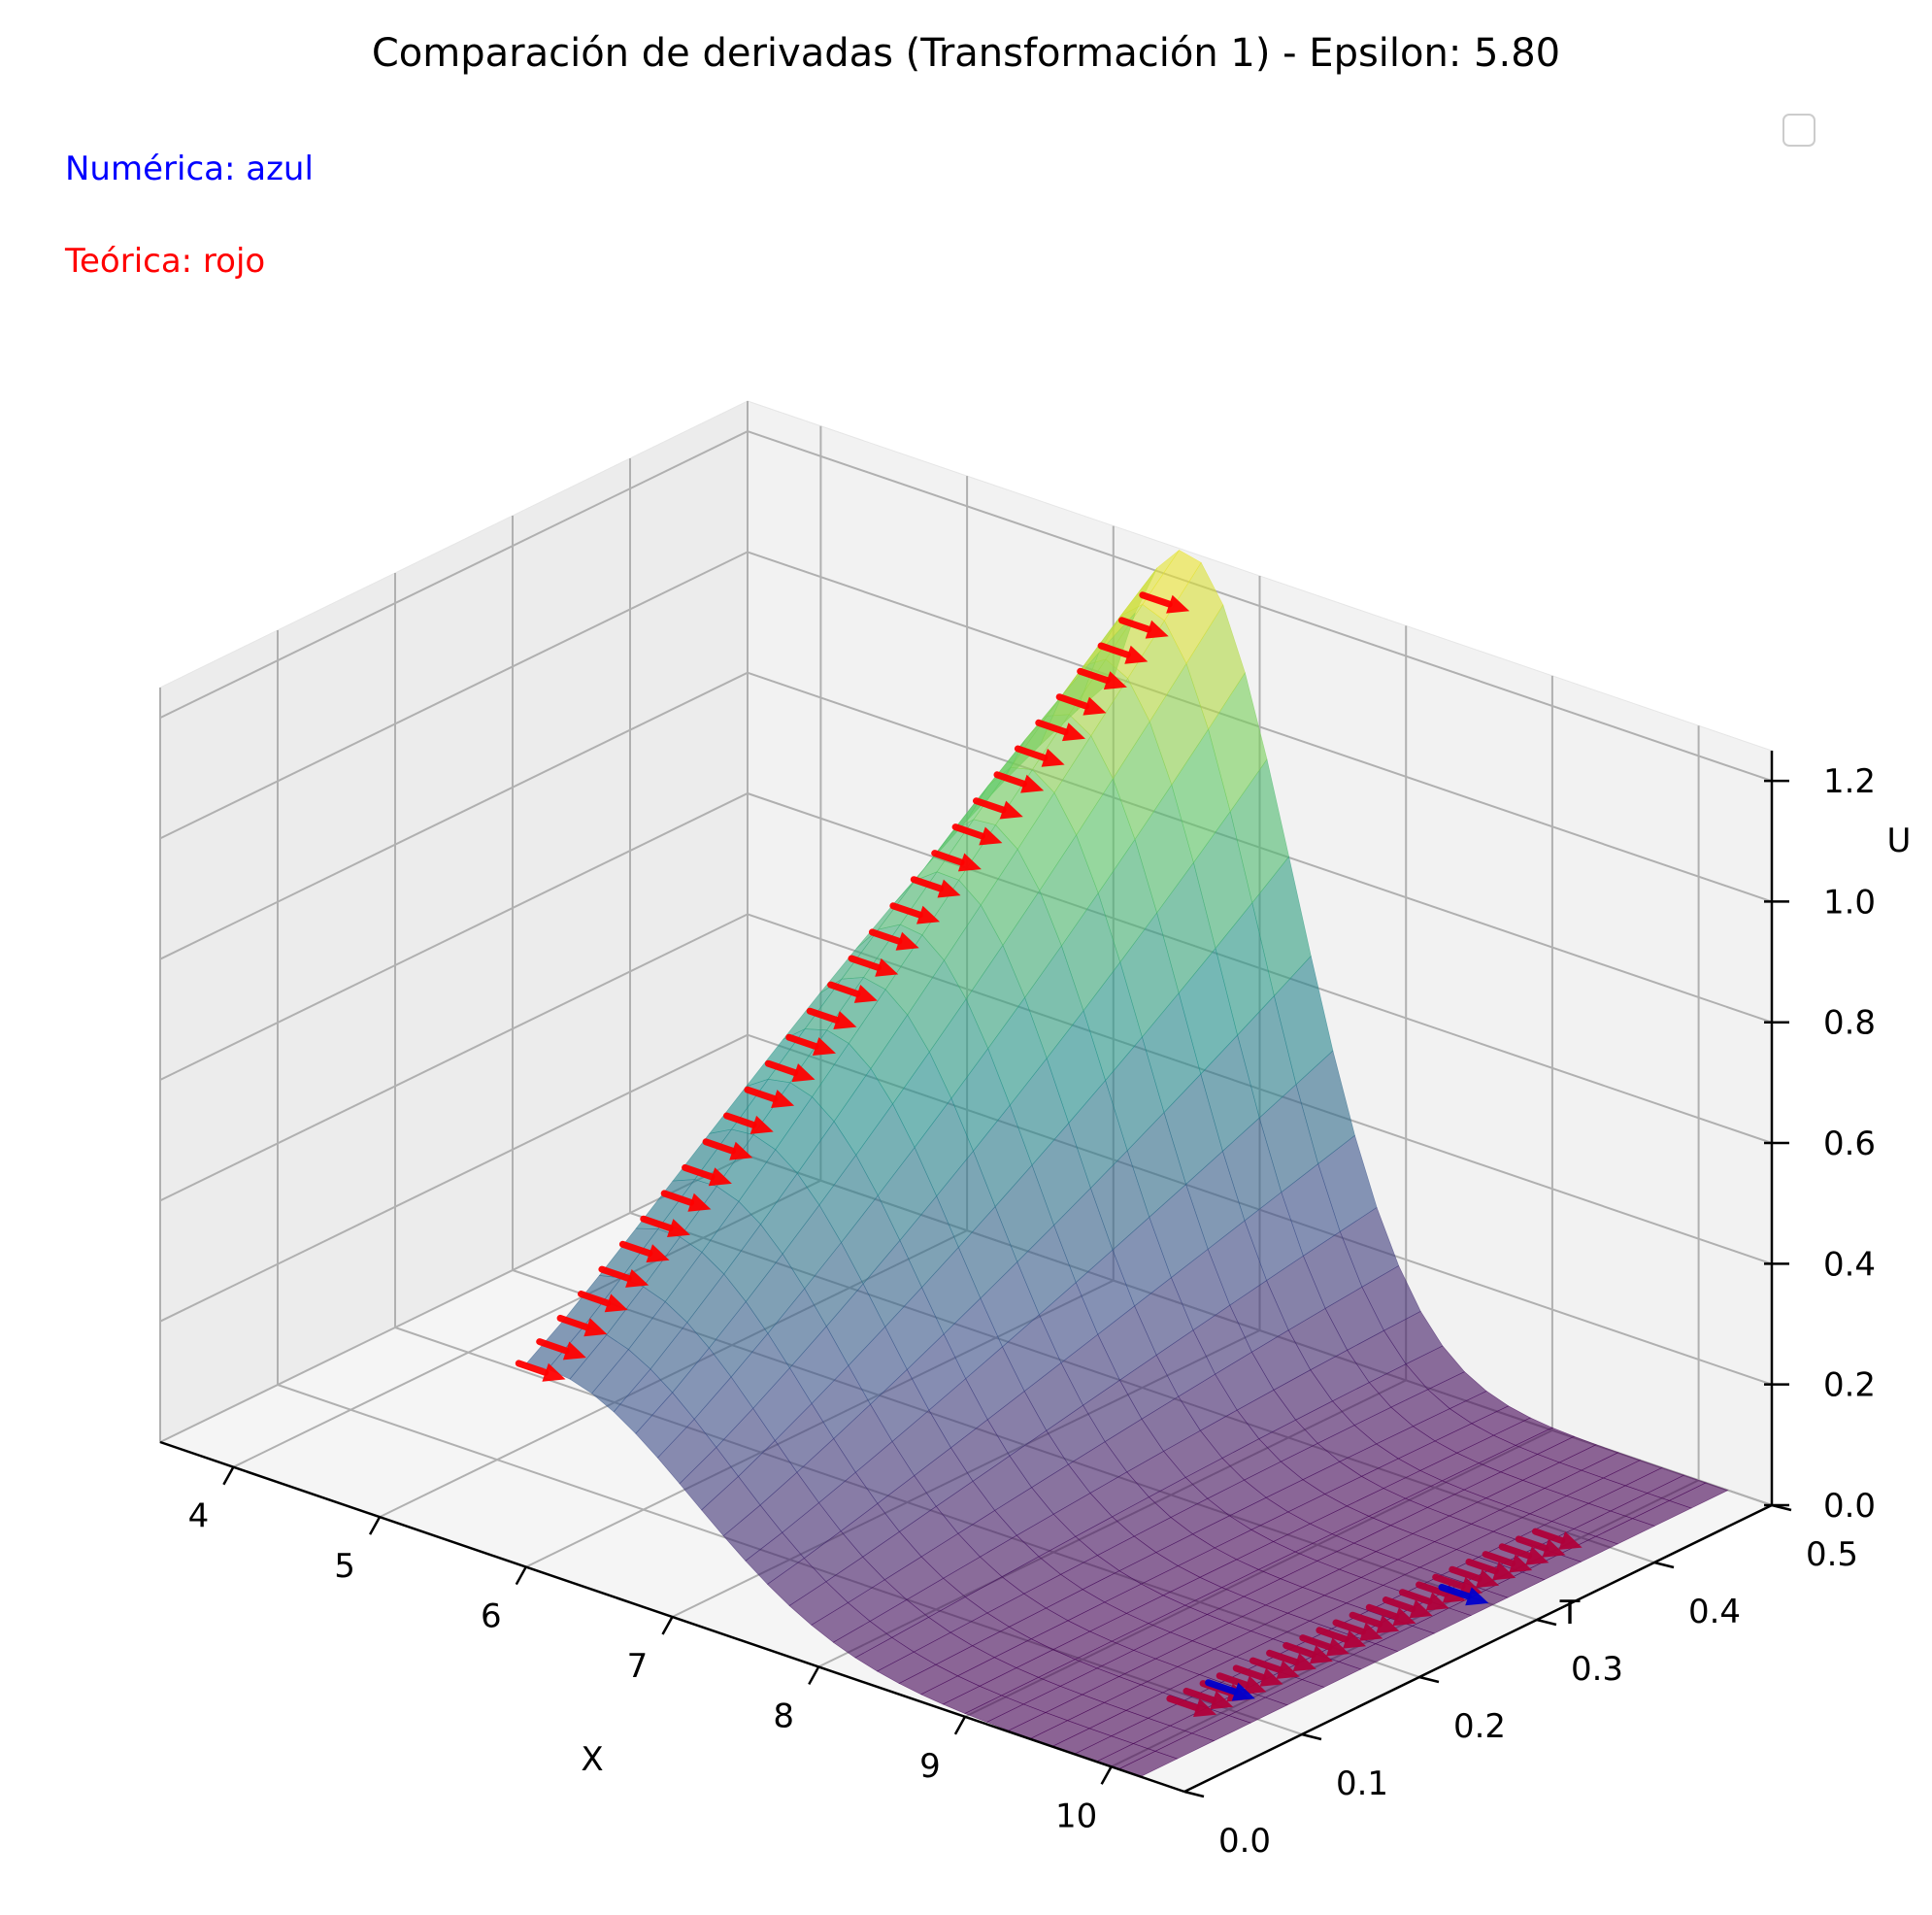  I want to click on t-tick-label: 0.4, so click(1714, 1612).